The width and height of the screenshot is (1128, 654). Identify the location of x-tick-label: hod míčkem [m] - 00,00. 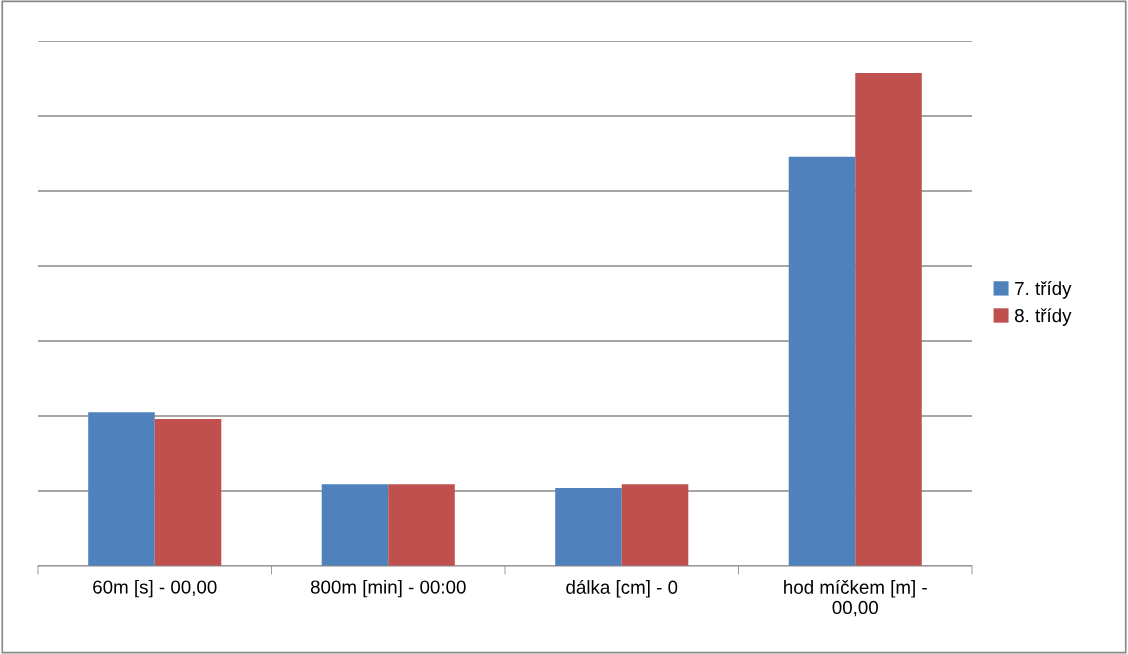
(855, 598).